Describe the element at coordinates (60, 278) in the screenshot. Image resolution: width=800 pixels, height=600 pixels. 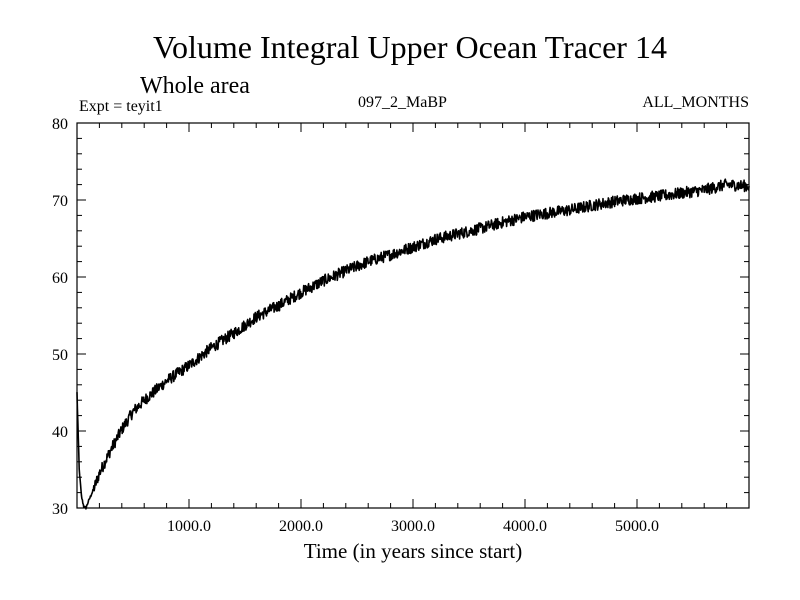
I see `y-tick-label: 60` at that location.